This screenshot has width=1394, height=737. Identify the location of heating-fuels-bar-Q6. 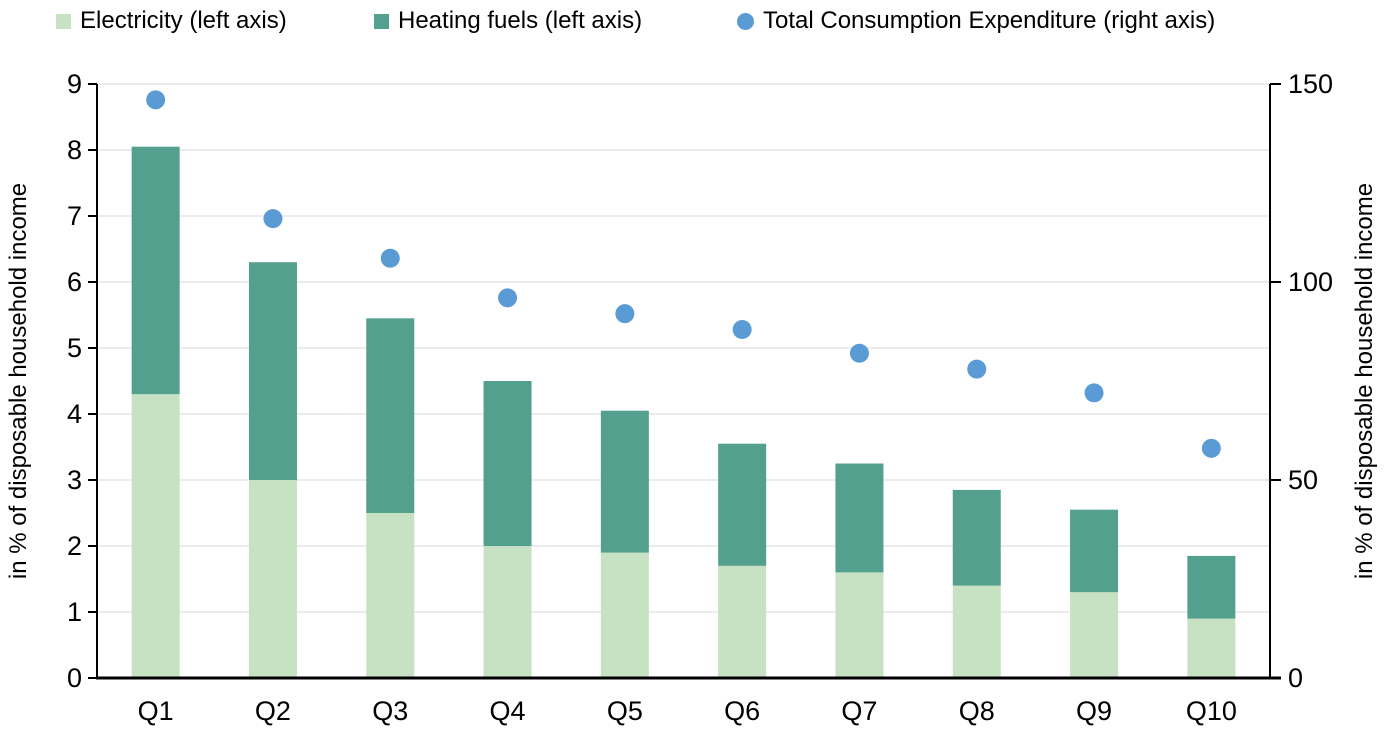
(742, 504).